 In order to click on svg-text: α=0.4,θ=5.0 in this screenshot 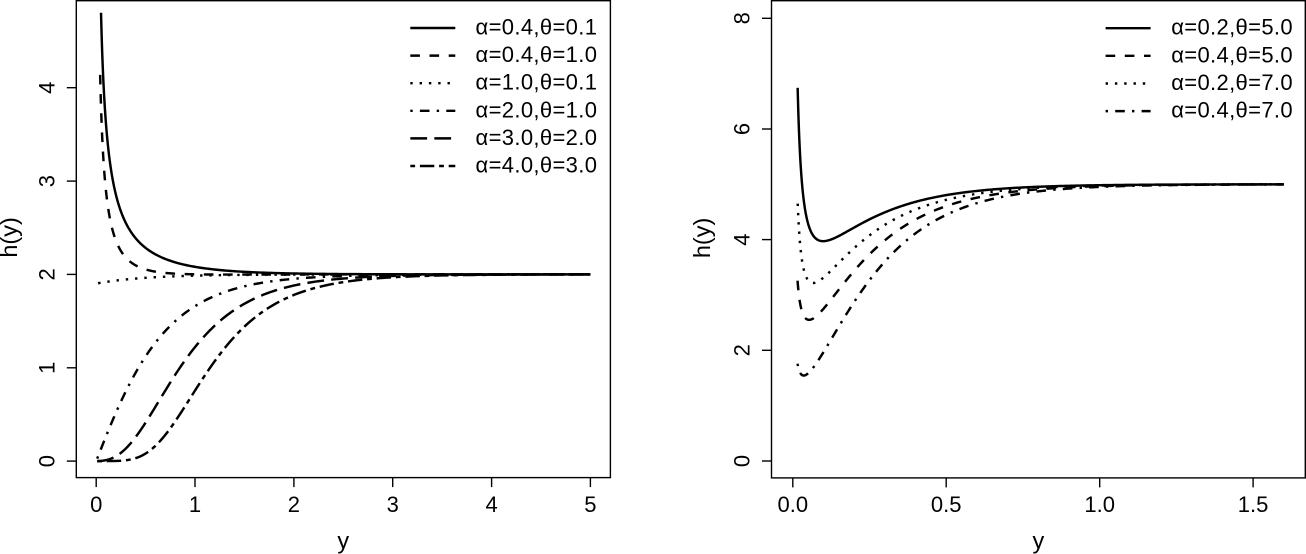, I will do `click(1232, 54)`.